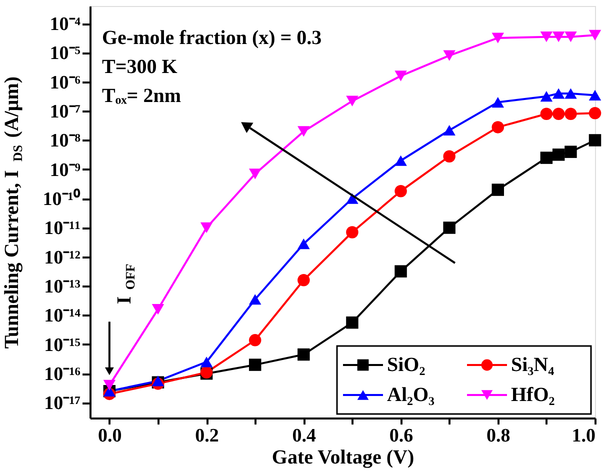  Describe the element at coordinates (65, 170) in the screenshot. I see `y-tick-label: 10⁻⁹` at that location.